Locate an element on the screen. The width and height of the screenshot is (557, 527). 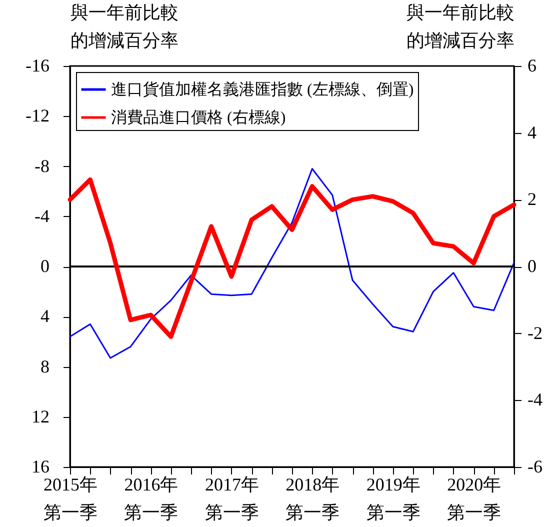
y2-tick-label: -2 is located at coordinates (535, 332).